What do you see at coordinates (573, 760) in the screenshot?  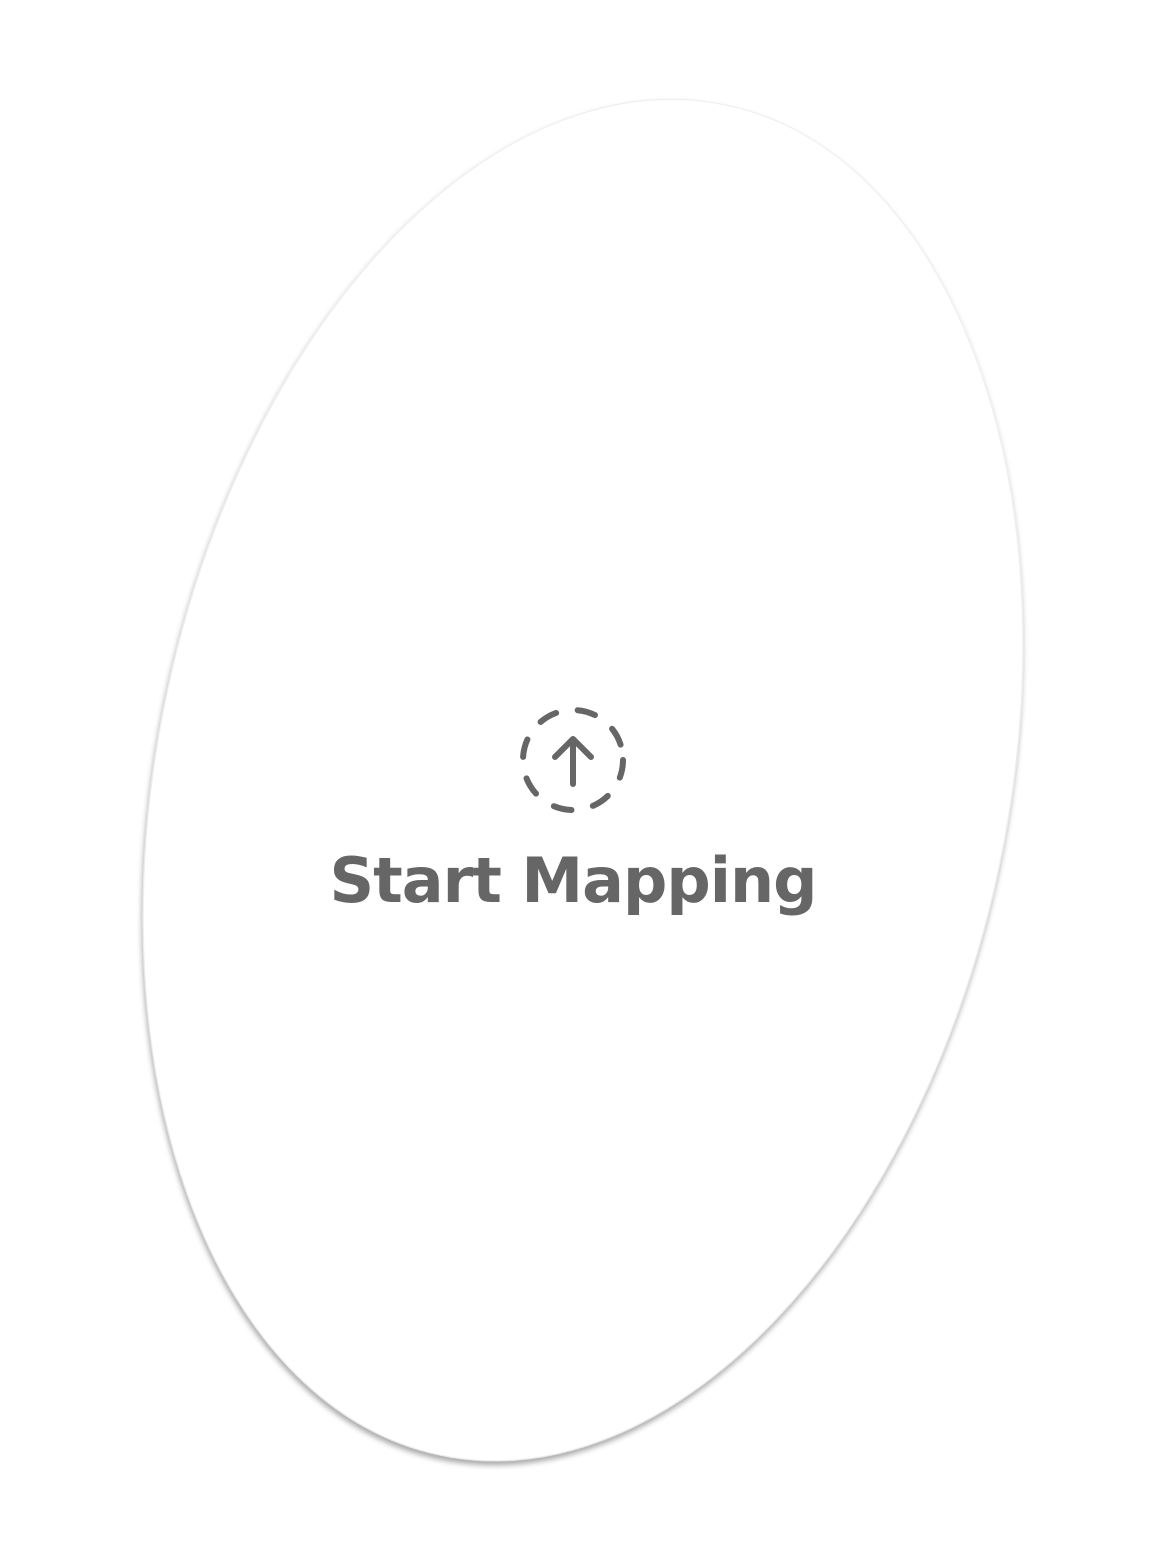 I see `upload-circle-dashed-icon` at bounding box center [573, 760].